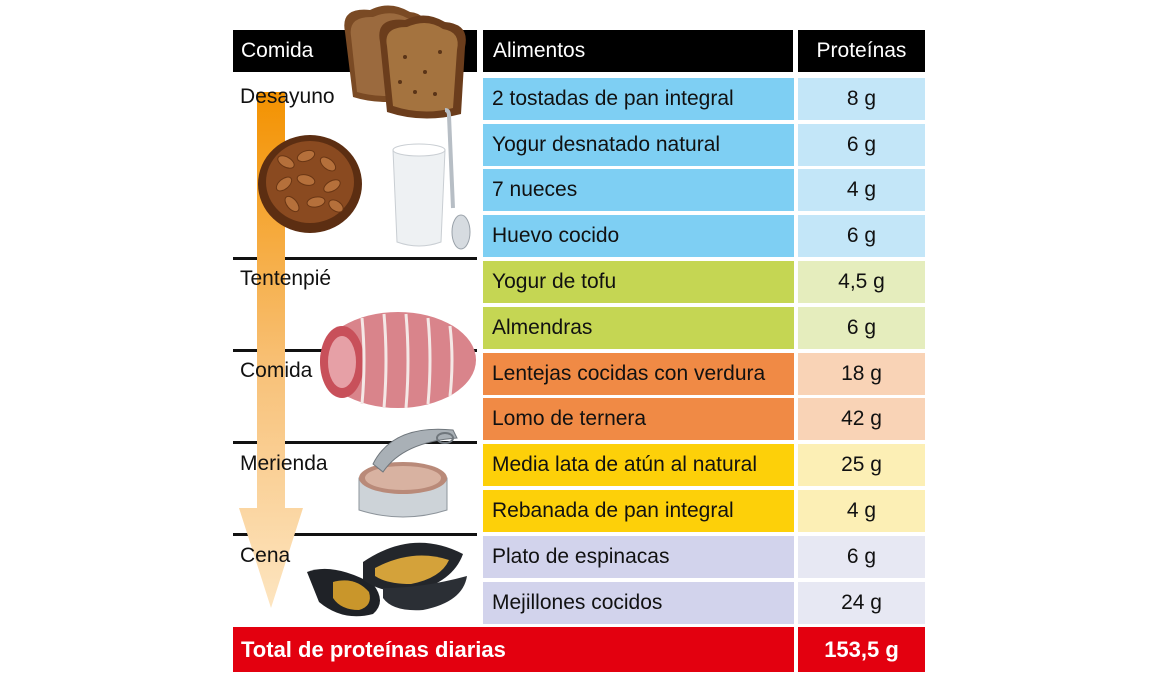 The height and width of the screenshot is (679, 1160). What do you see at coordinates (431, 179) in the screenshot?
I see `yogurt-illustration-icon` at bounding box center [431, 179].